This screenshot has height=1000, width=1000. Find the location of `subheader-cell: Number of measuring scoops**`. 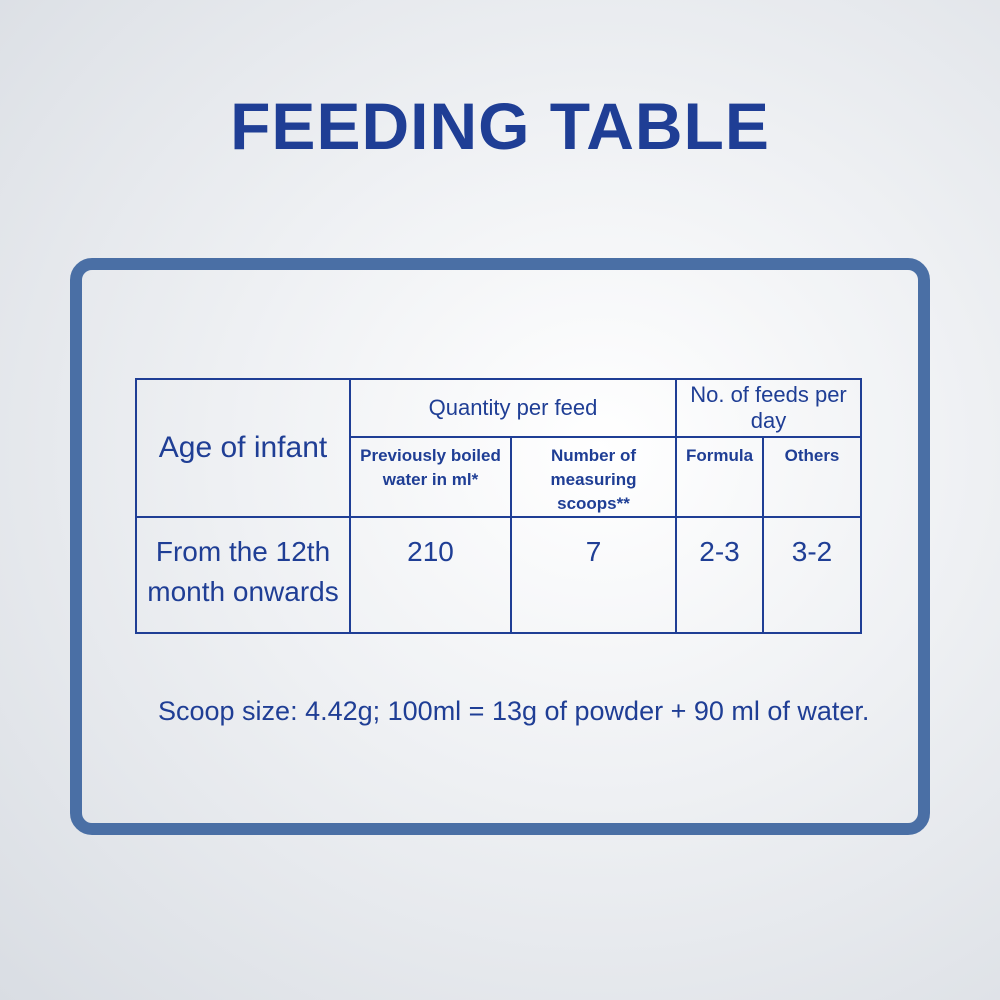

subheader-cell: Number of measuring scoops** is located at coordinates (593, 477).